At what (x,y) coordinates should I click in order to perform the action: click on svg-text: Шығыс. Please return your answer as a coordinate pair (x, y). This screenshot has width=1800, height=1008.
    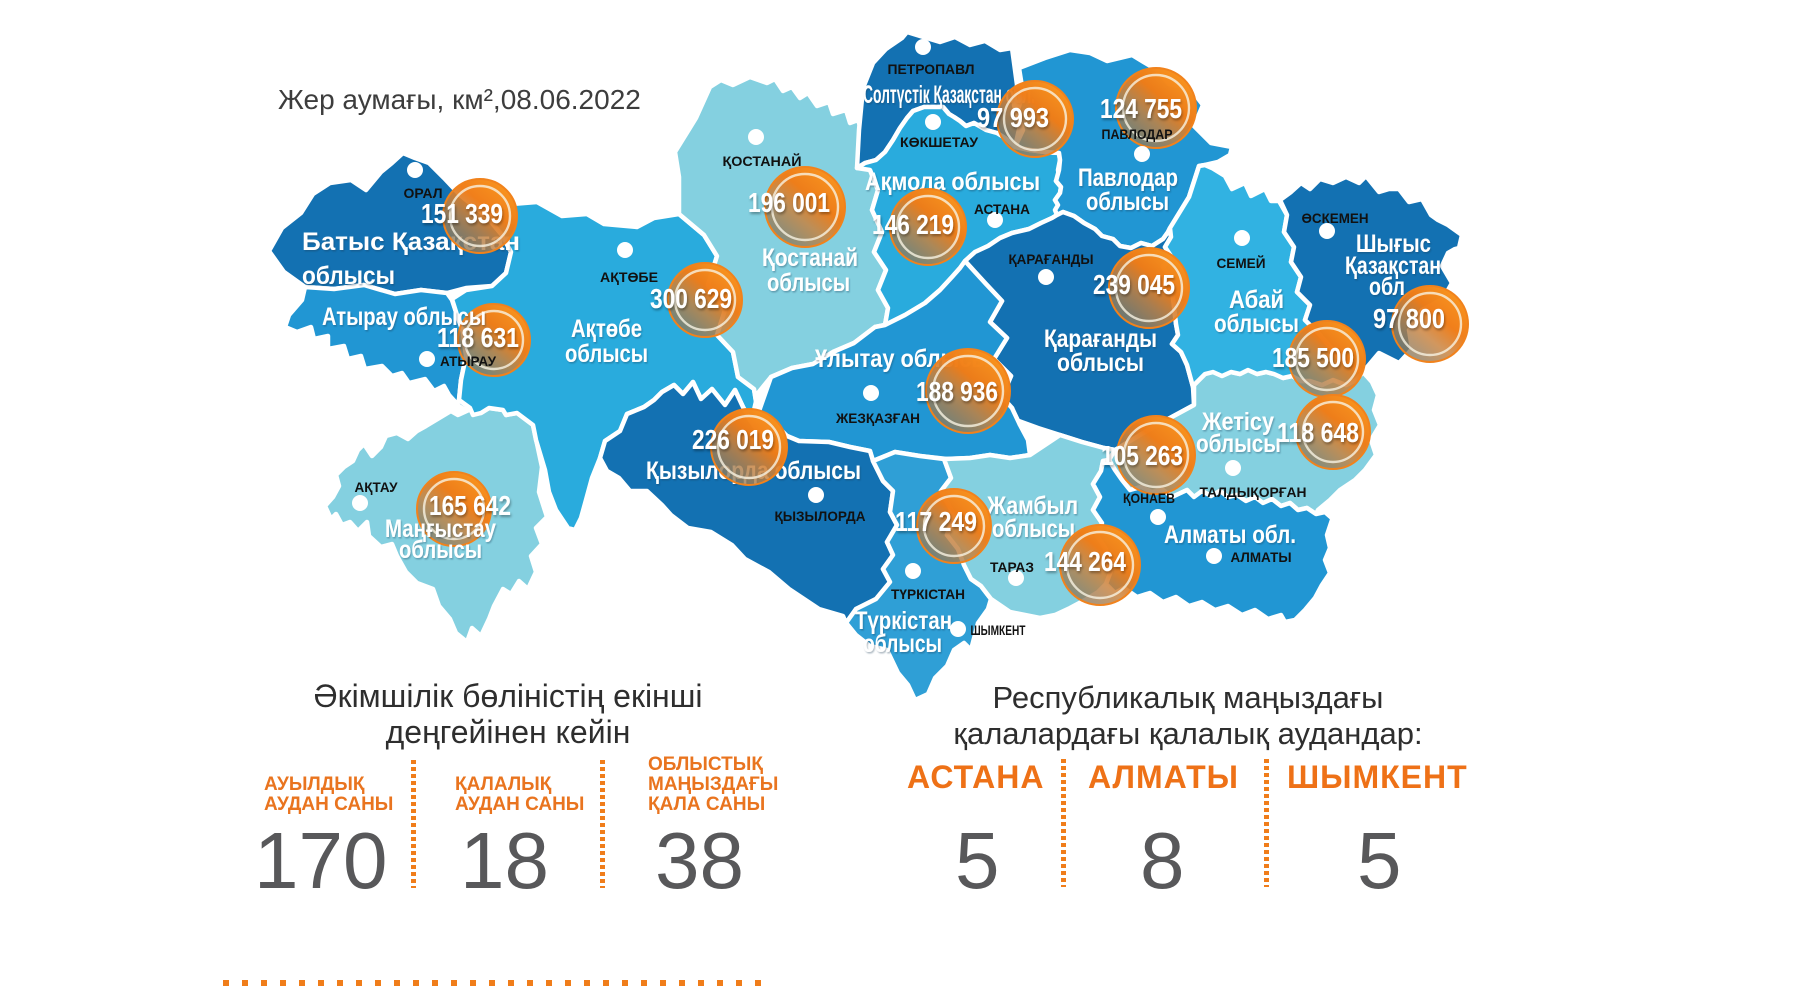
    Looking at the image, I should click on (1393, 244).